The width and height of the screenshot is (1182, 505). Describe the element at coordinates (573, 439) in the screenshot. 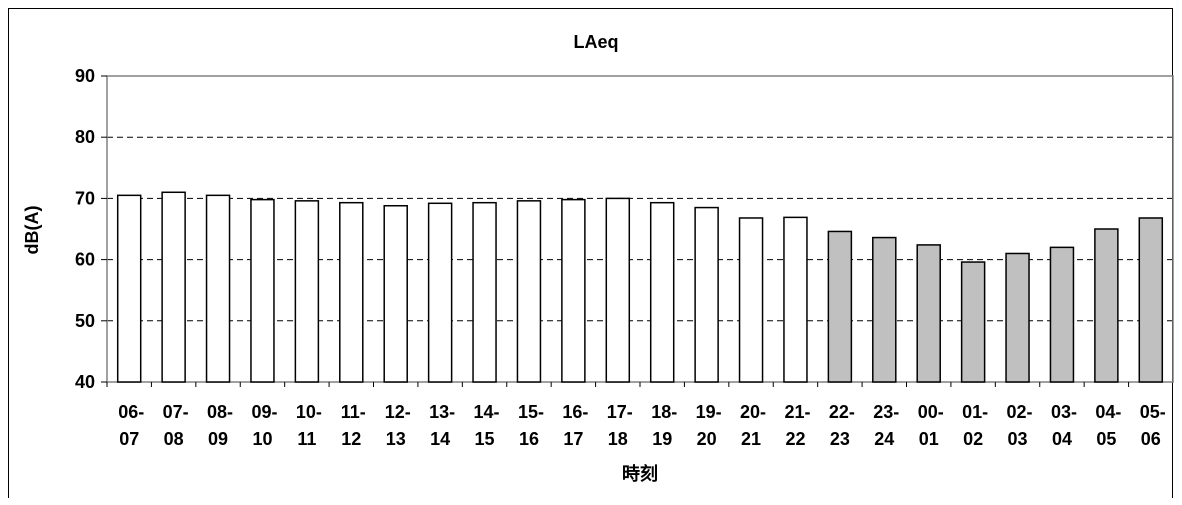

I see `x-tick-label-line2: 17` at that location.